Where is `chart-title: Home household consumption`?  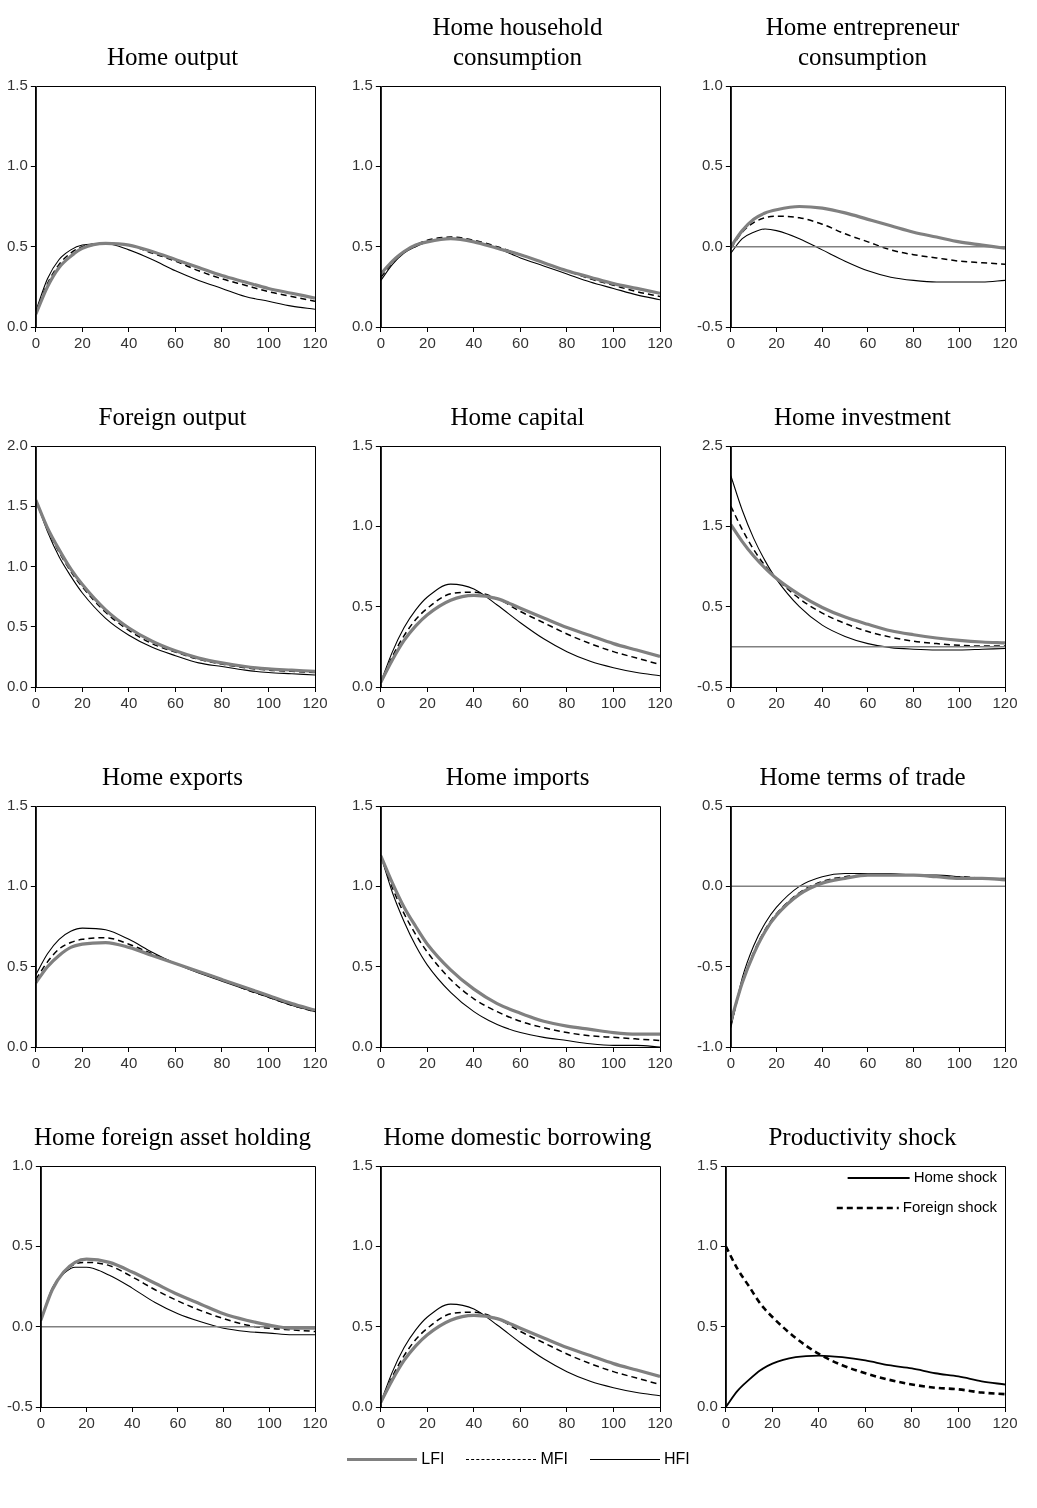
chart-title: Home household consumption is located at coordinates (517, 42).